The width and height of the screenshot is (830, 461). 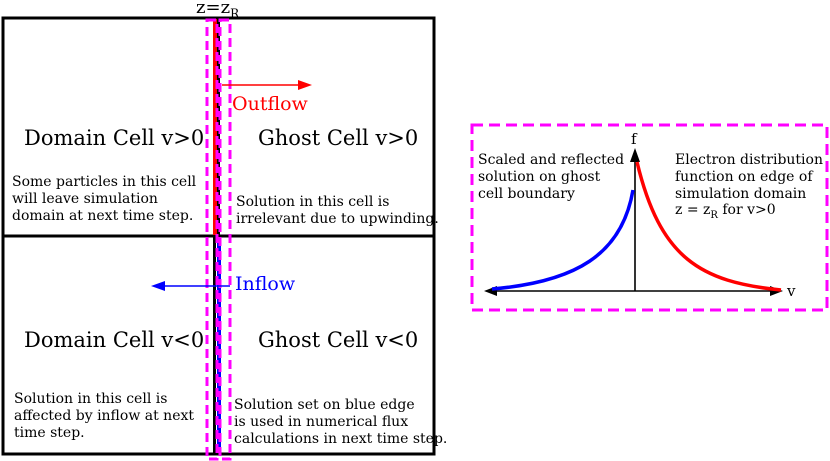 What do you see at coordinates (158, 286) in the screenshot?
I see `inflow-arrow-head` at bounding box center [158, 286].